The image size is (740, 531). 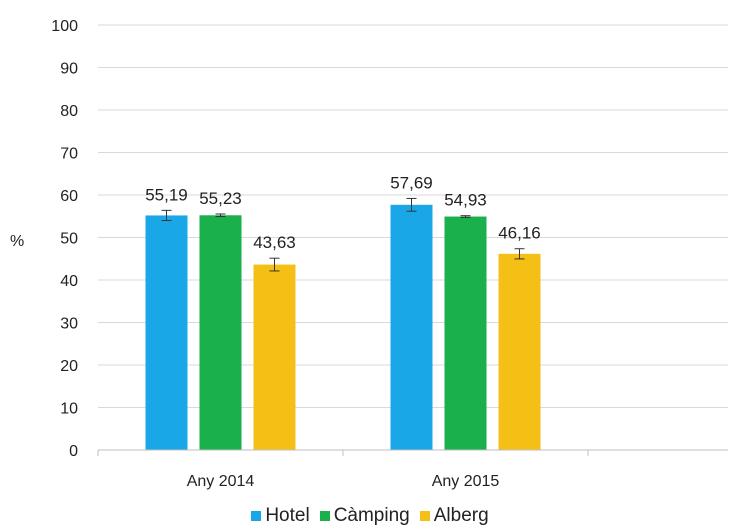 I want to click on y-tick-label: 90, so click(x=69, y=69).